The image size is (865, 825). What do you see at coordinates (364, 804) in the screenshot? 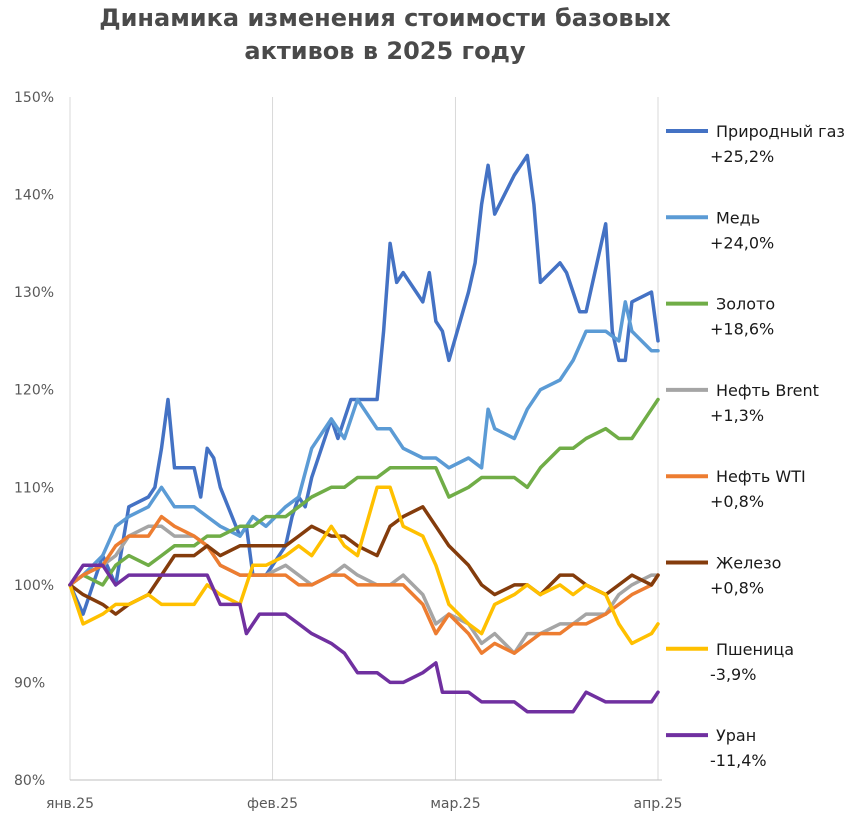
I see `x-axis-ticks: янв.25 фев.25 мар.25 апр.25` at bounding box center [364, 804].